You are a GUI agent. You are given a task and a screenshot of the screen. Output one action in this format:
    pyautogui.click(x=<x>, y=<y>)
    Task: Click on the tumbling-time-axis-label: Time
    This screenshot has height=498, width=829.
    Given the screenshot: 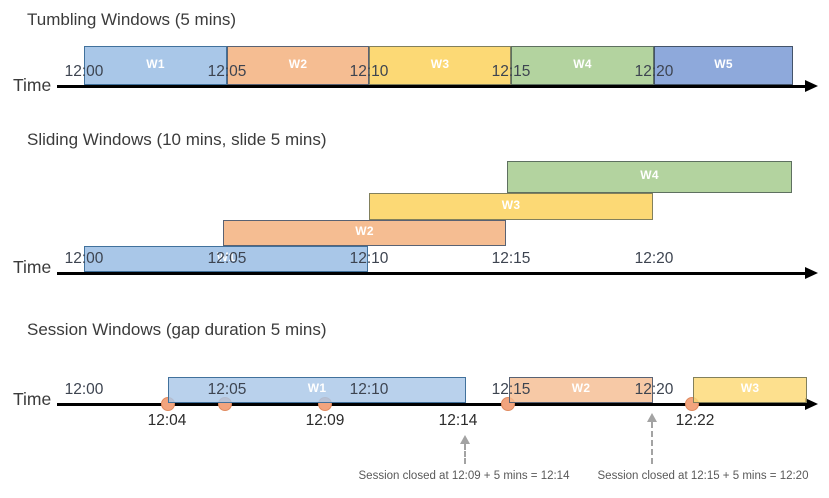 What is the action you would take?
    pyautogui.click(x=32, y=85)
    